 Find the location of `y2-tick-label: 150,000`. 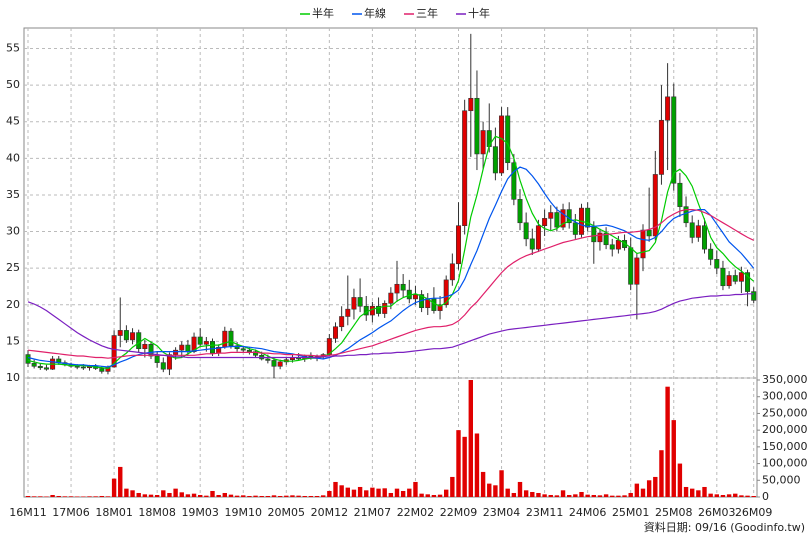

y2-tick-label: 150,000 is located at coordinates (785, 446).